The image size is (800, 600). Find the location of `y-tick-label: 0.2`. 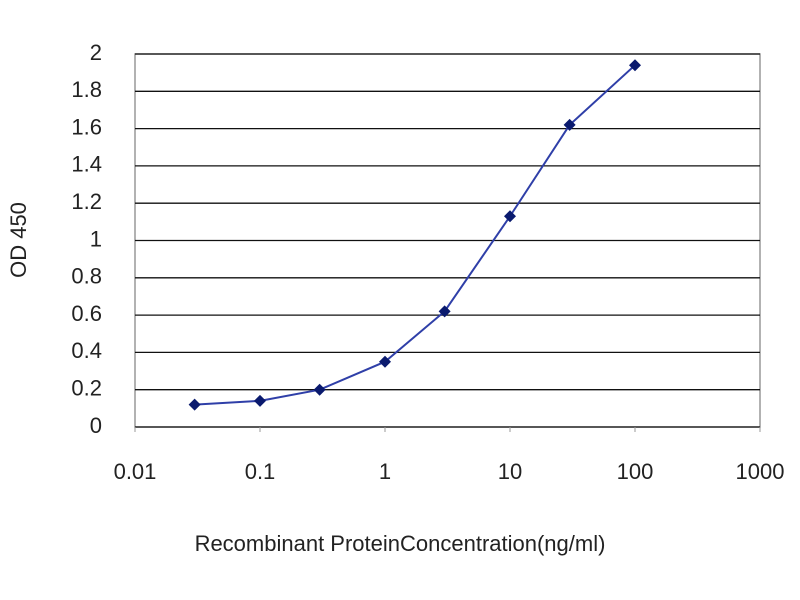

y-tick-label: 0.2 is located at coordinates (86, 388).